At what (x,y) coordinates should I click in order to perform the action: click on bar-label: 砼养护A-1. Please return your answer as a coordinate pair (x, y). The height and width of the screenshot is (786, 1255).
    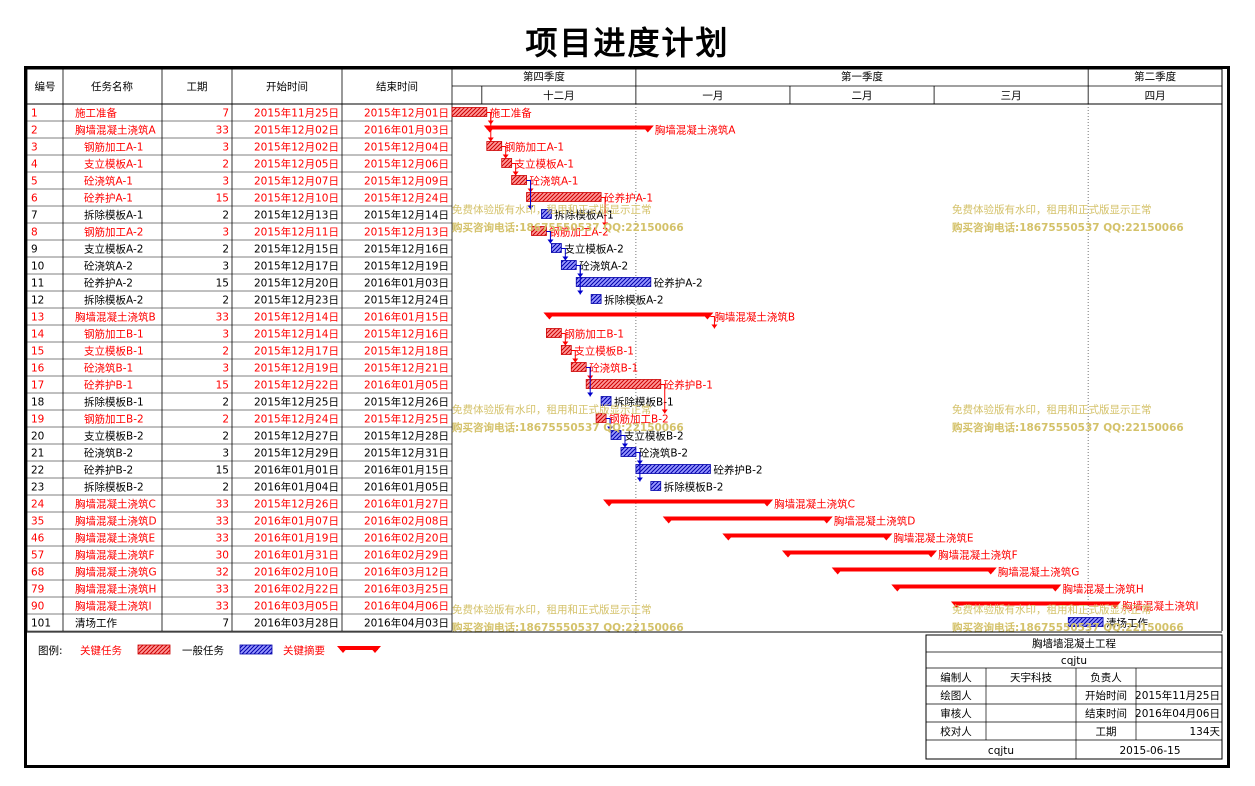
    Looking at the image, I should click on (628, 198).